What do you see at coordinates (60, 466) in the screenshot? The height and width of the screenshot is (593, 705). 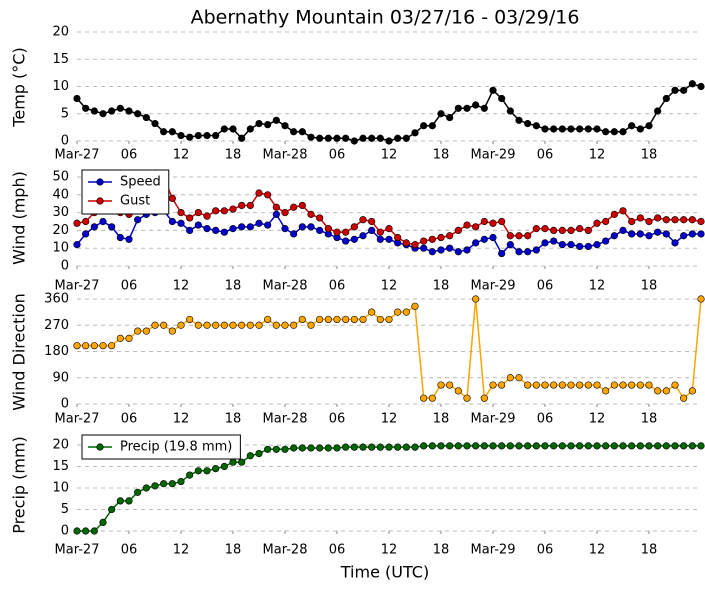 I see `y-tick-label: 15` at bounding box center [60, 466].